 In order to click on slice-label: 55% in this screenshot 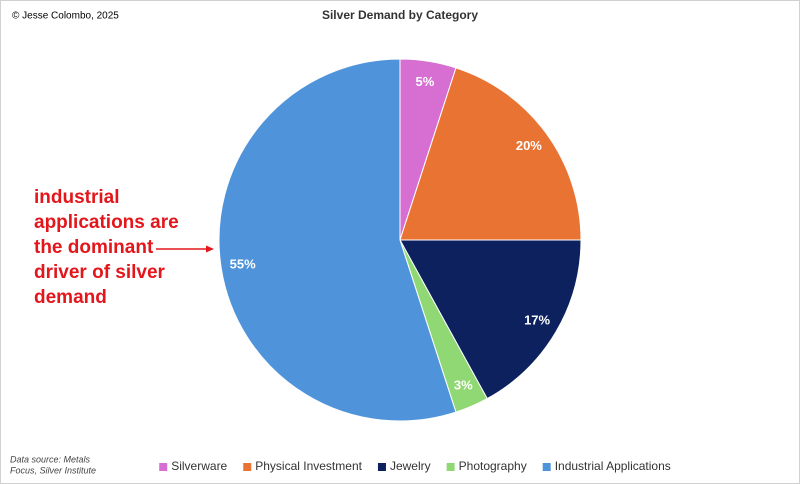, I will do `click(243, 263)`.